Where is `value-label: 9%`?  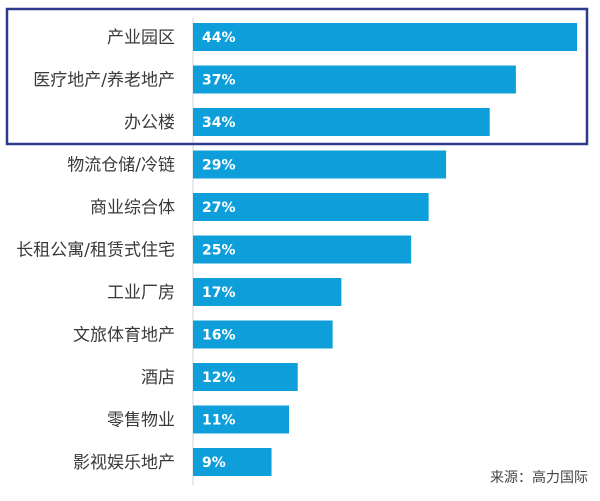
value-label: 9% is located at coordinates (214, 463).